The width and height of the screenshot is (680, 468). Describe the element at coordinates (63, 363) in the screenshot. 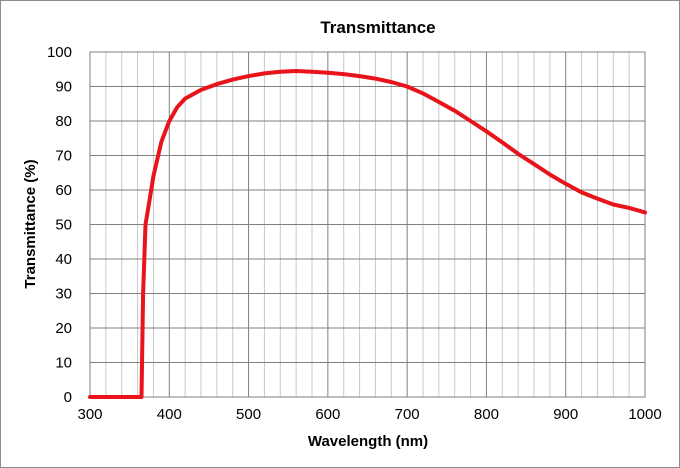

I see `y-tick-label-10: 10` at that location.